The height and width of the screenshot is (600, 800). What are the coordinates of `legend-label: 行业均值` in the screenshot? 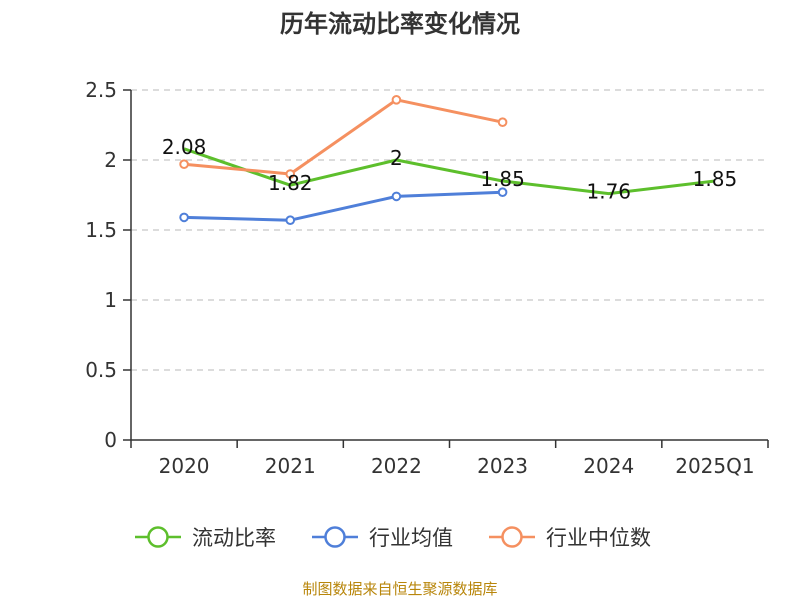 It's located at (411, 538).